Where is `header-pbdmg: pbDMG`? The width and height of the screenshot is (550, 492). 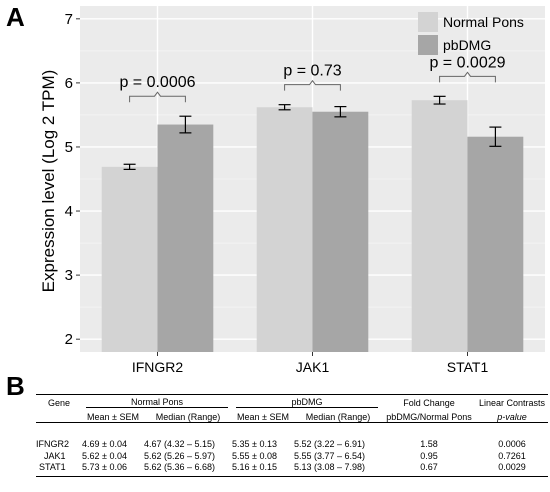
header-pbdmg: pbDMG is located at coordinates (307, 401).